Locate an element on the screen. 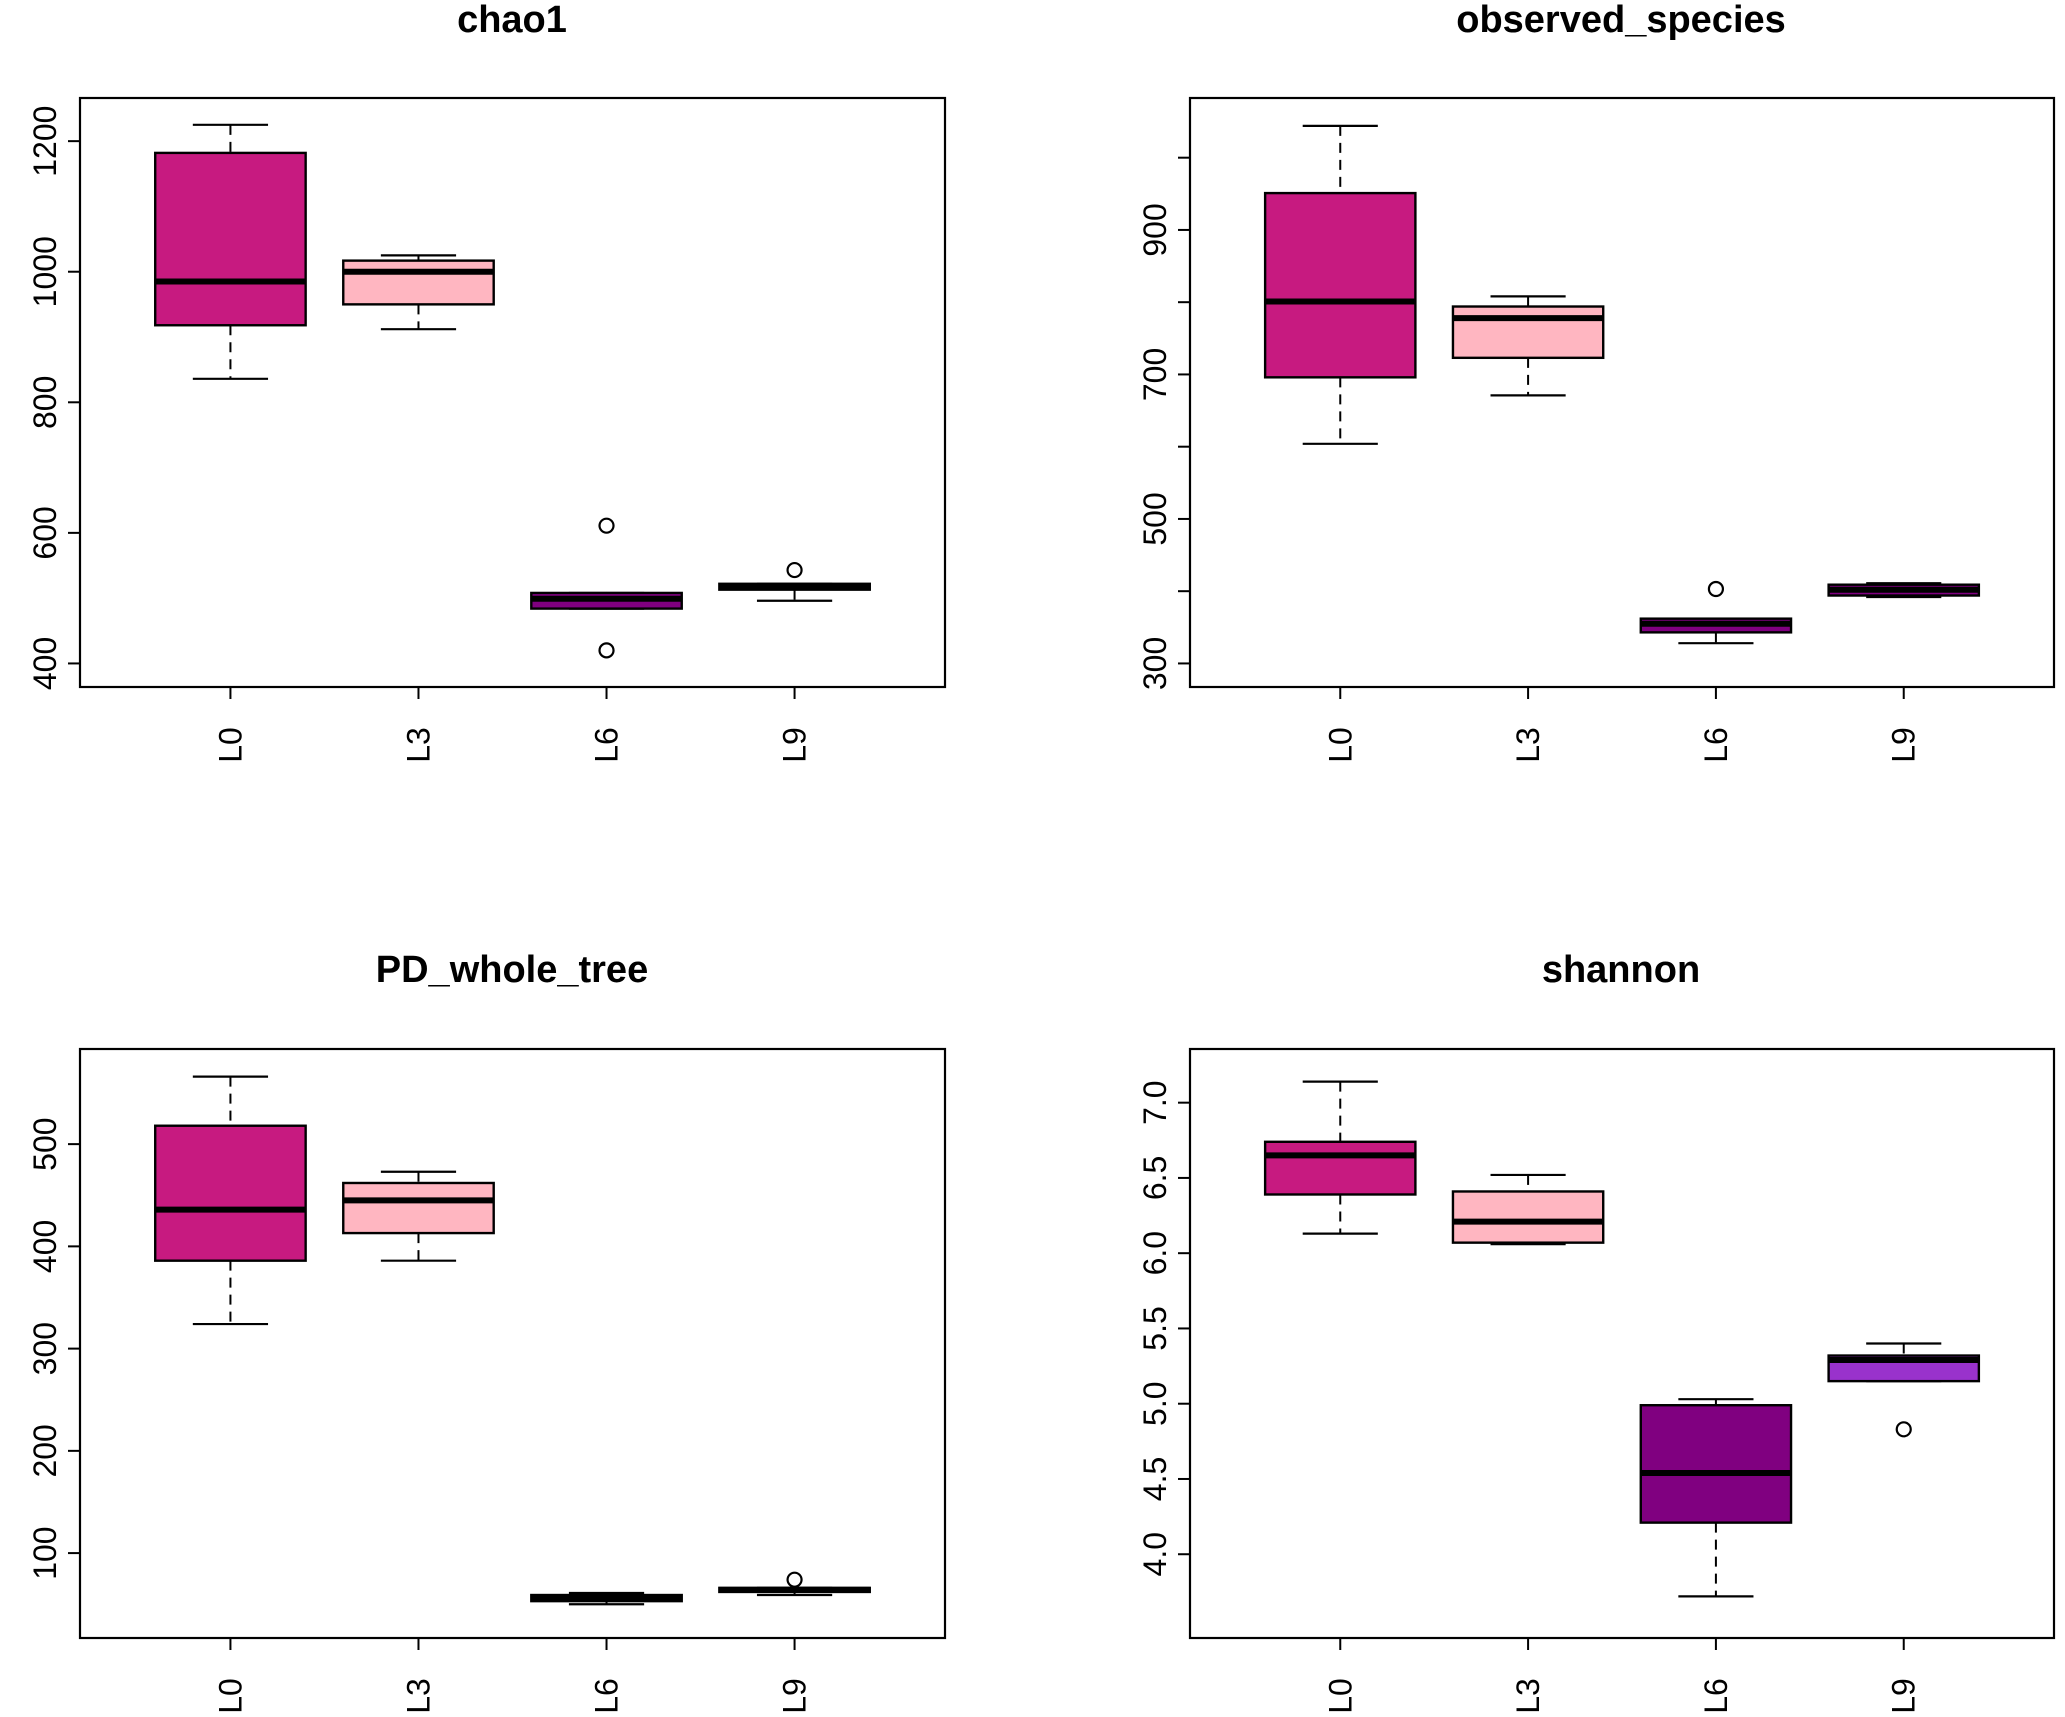  y-tick-label: 200 is located at coordinates (45, 1450).